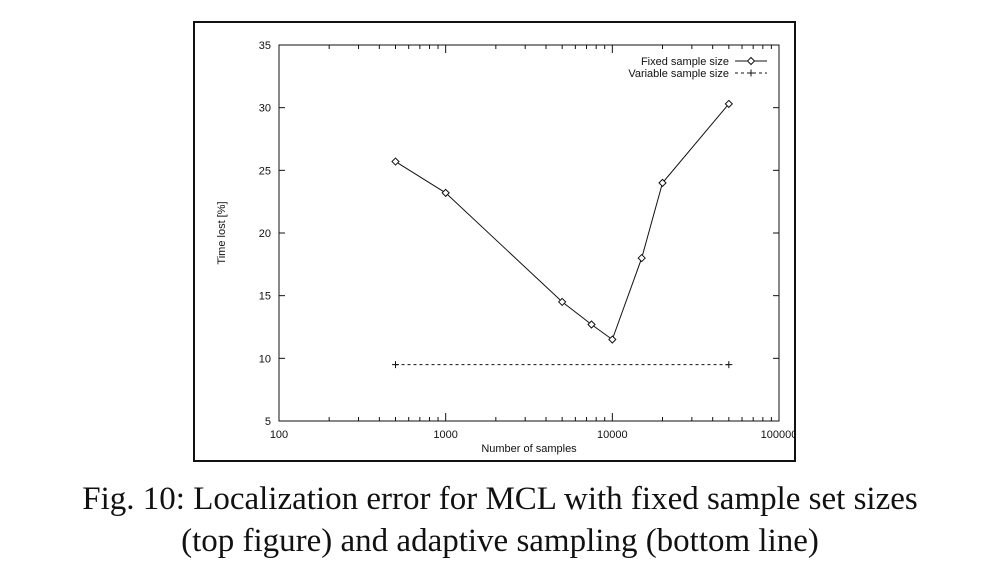  What do you see at coordinates (529, 449) in the screenshot?
I see `x-axis-label: Number of samples` at bounding box center [529, 449].